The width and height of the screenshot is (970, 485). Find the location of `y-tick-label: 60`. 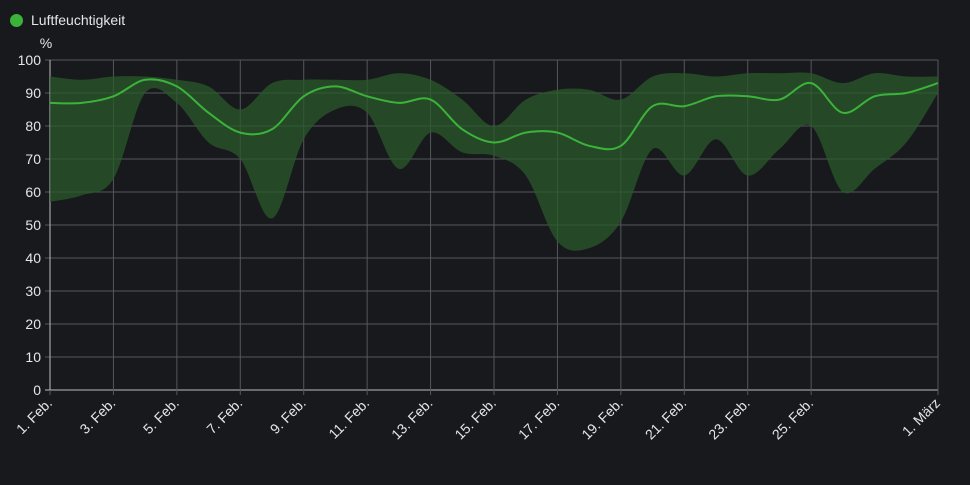

y-tick-label: 60 is located at coordinates (33, 192).